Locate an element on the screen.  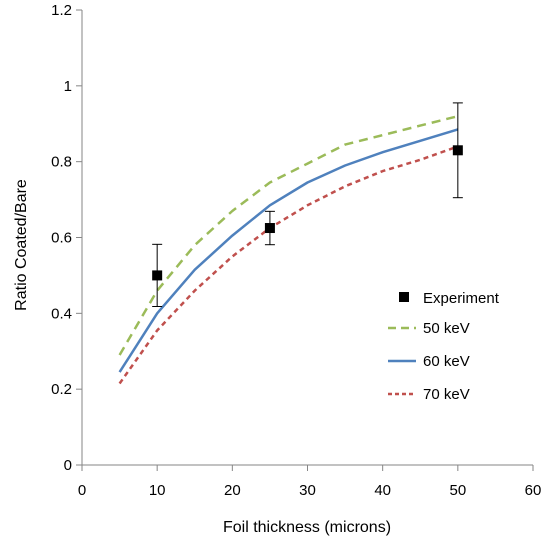
x-axis-title: Foil thickness (microns) is located at coordinates (307, 527).